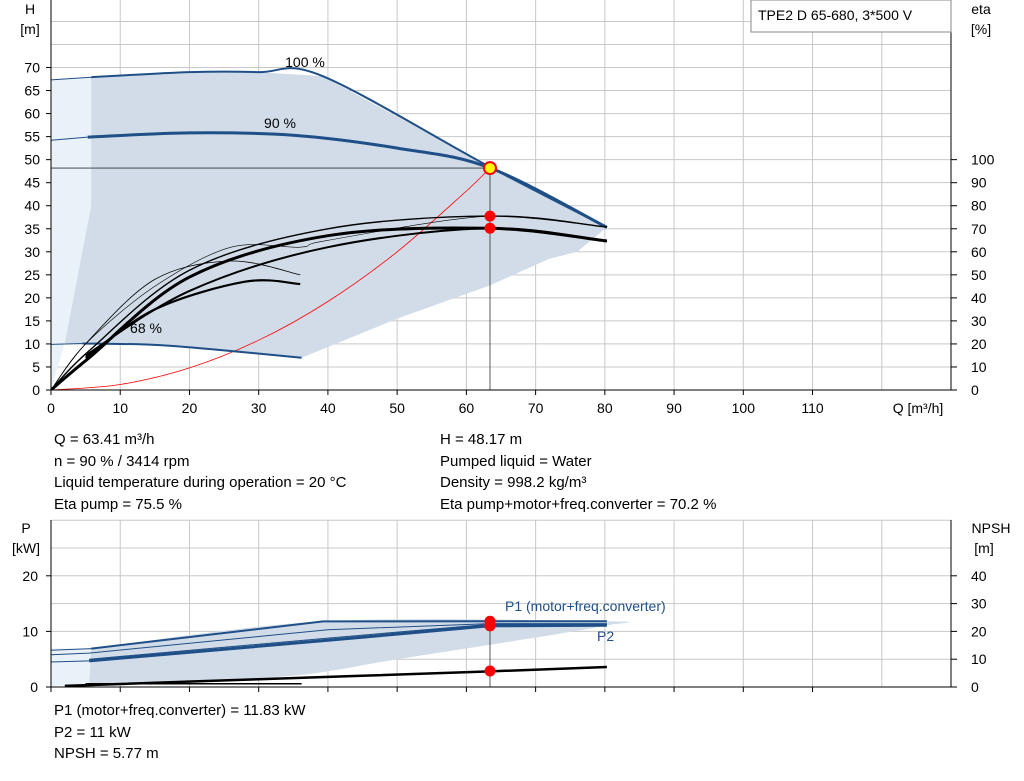  I want to click on y-tick-label: 30, so click(32, 252).